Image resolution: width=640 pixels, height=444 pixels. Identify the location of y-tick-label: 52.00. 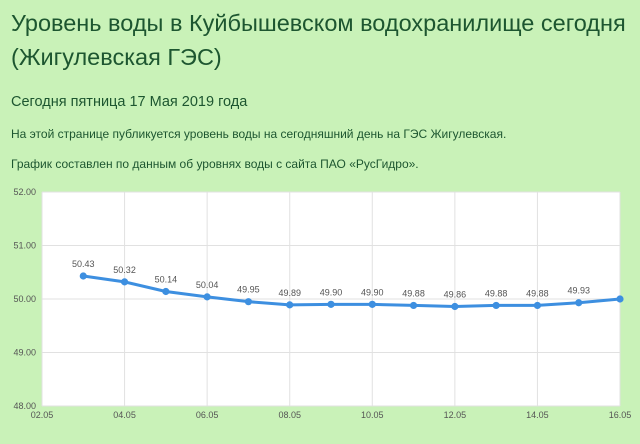
(24, 192).